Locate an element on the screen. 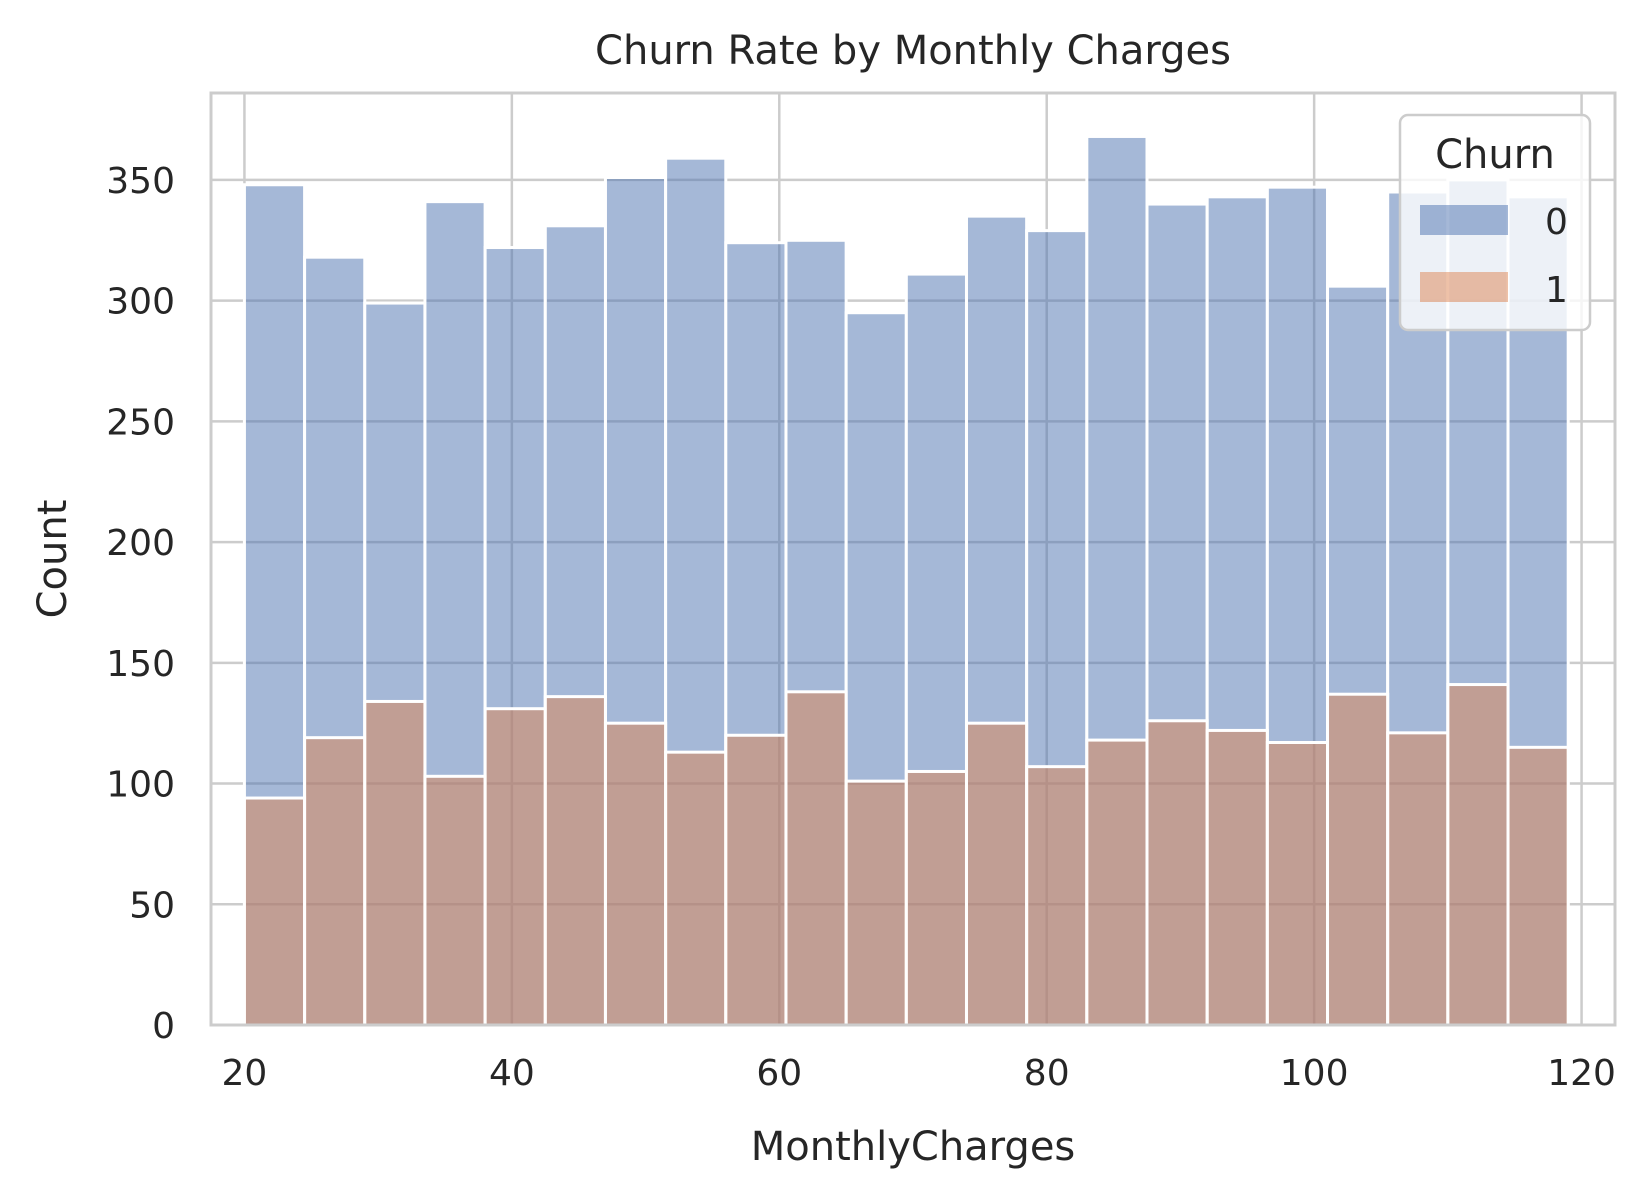 This screenshot has height=1191, width=1633. legend-title: Churn is located at coordinates (1495, 155).